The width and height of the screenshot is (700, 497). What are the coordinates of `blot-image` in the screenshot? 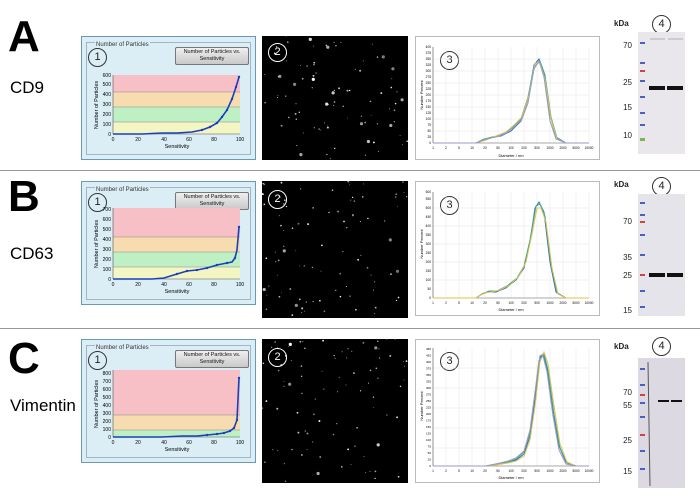 It's located at (661, 255).